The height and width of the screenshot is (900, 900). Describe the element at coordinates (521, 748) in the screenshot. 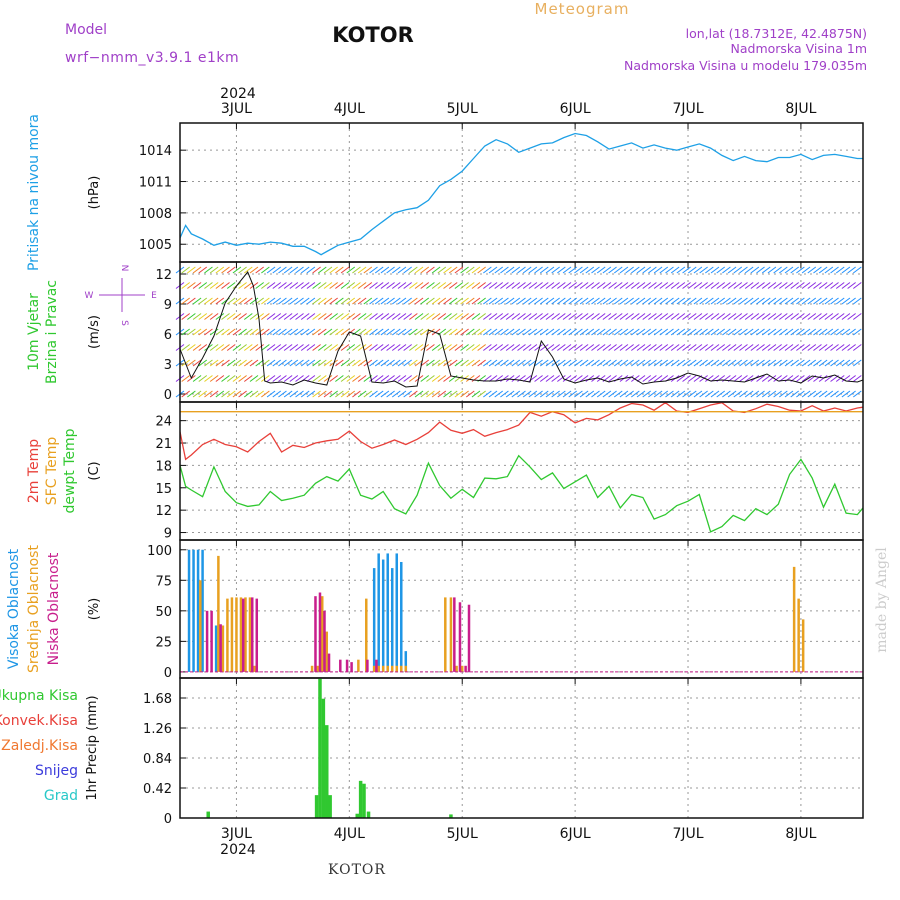

I see `panel-frame` at that location.